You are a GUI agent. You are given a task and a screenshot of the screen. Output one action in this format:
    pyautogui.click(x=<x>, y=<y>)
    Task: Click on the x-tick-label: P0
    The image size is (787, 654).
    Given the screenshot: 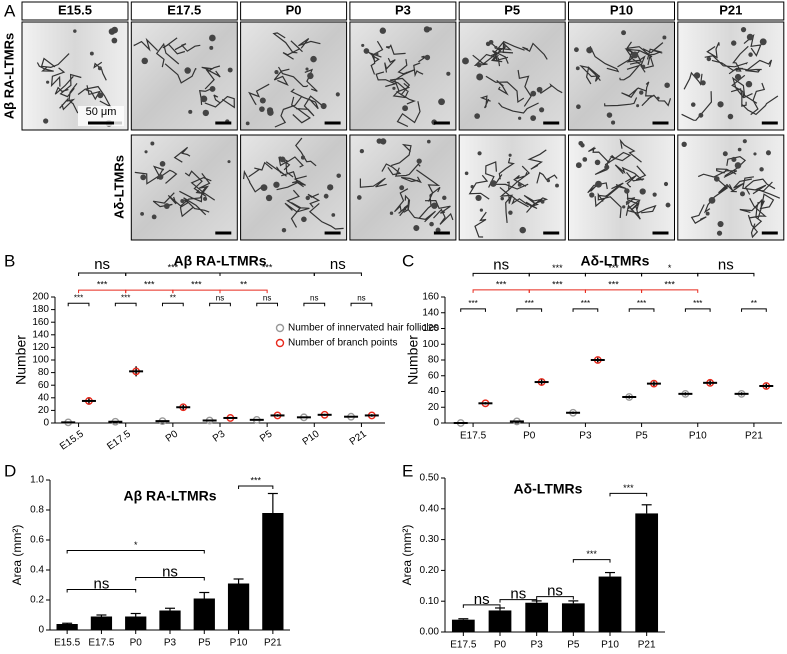 What is the action you would take?
    pyautogui.click(x=529, y=436)
    